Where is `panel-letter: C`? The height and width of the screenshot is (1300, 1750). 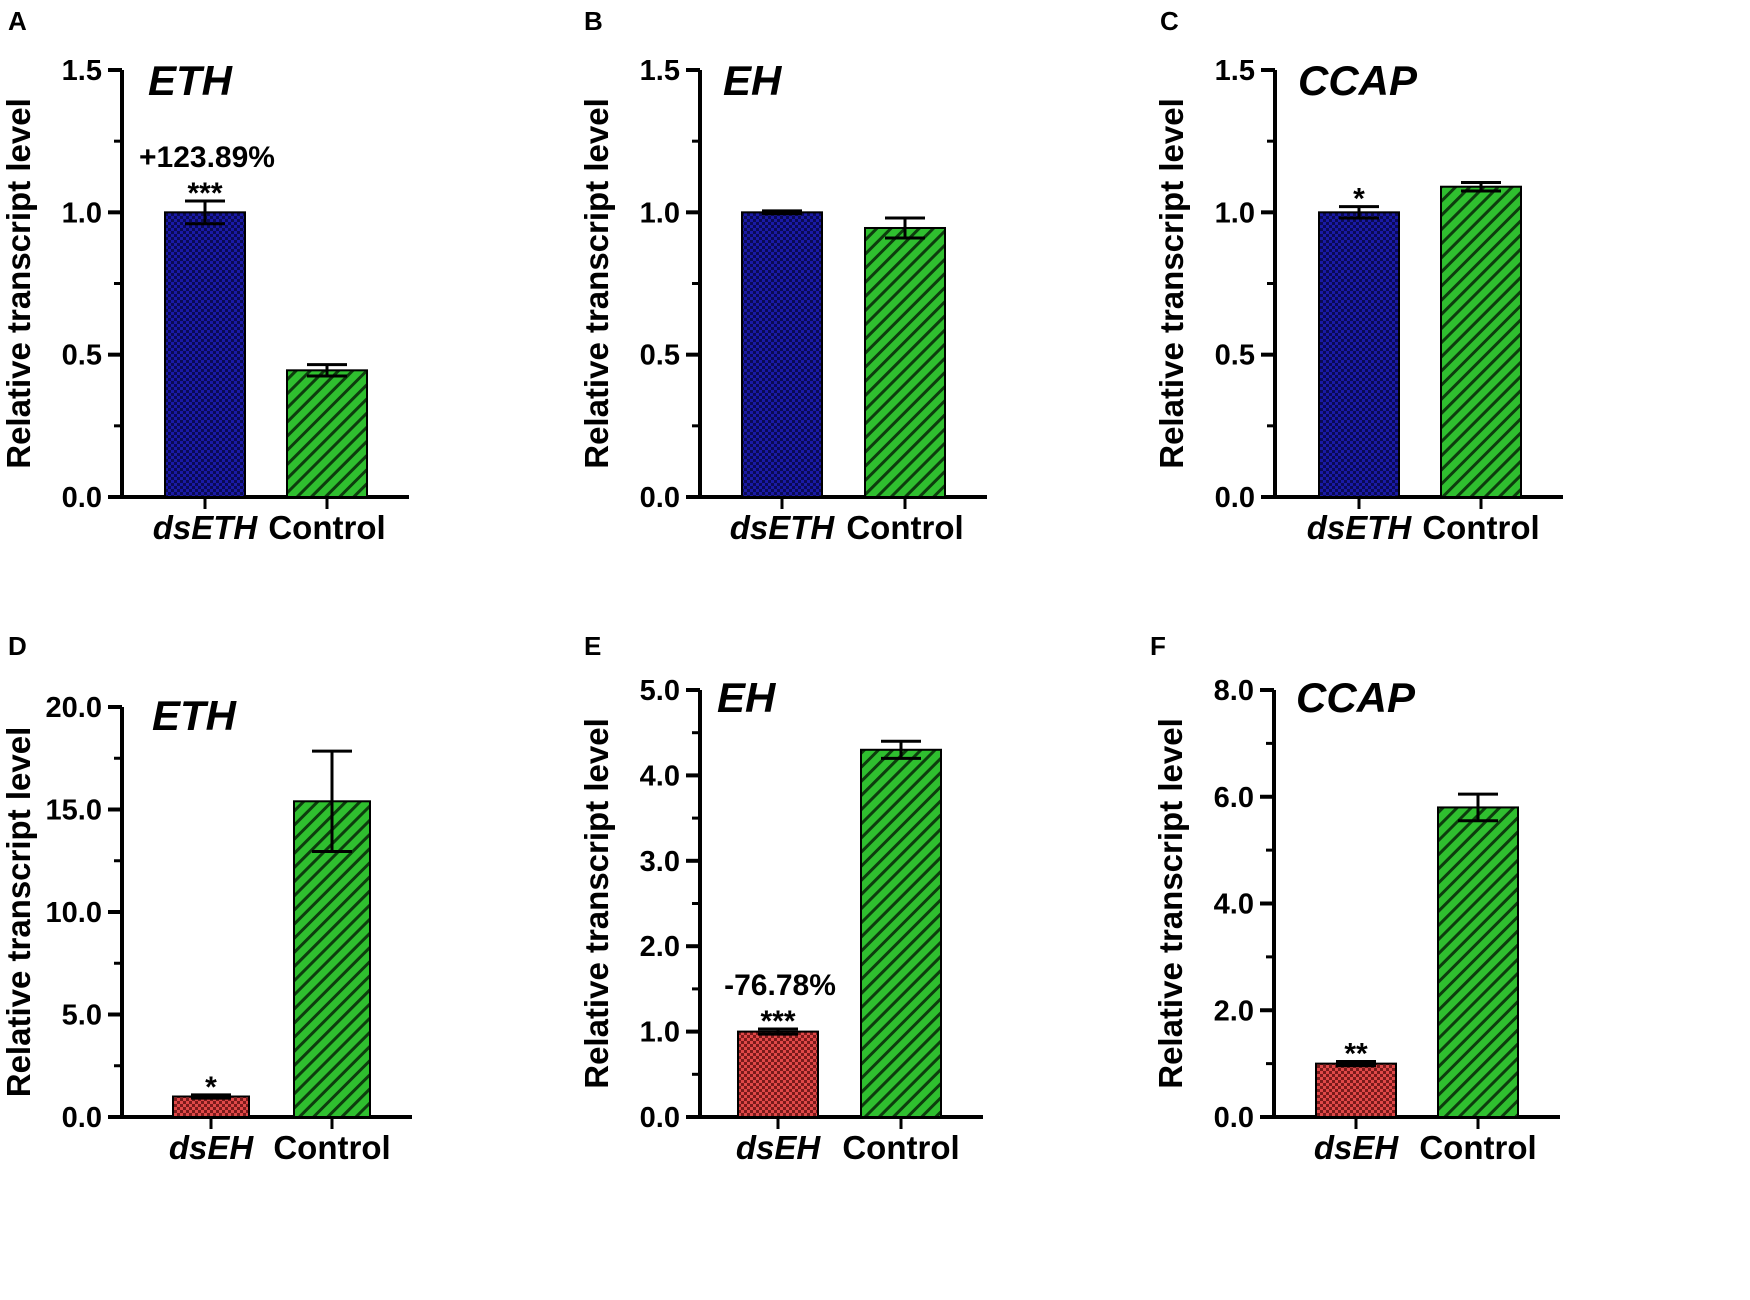
panel-letter: C is located at coordinates (1169, 21).